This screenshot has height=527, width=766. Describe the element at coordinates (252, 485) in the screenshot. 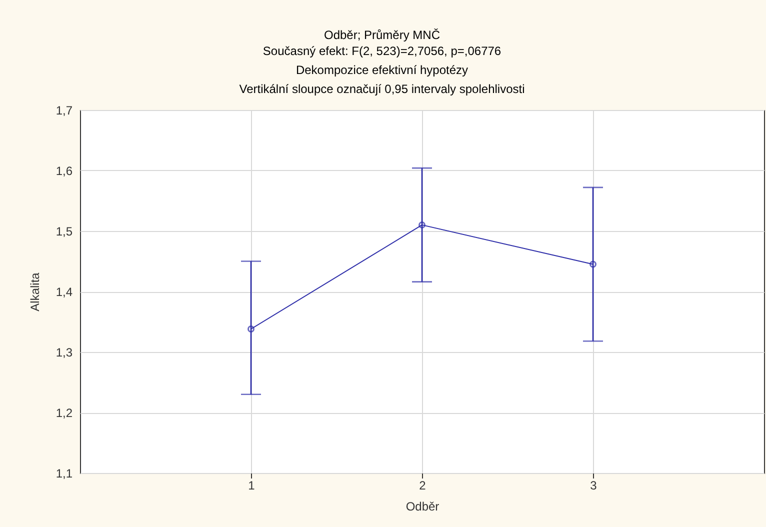

I see `x-tick-label: 1` at that location.